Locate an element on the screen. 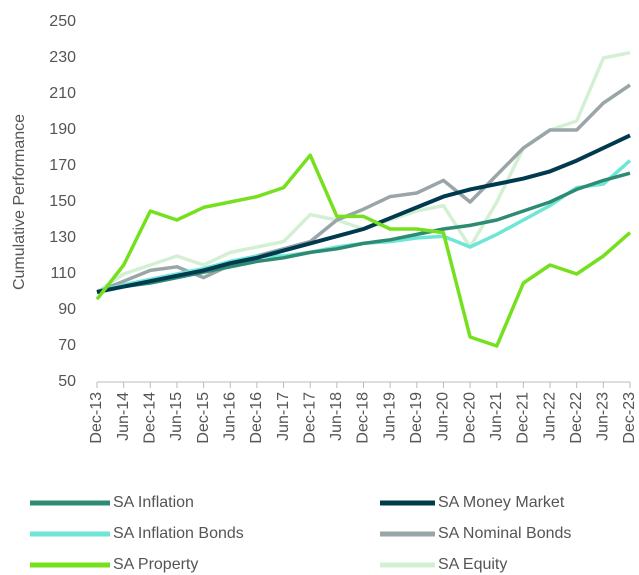 This screenshot has width=639, height=575. x-tick-label: Dec-19 is located at coordinates (416, 418).